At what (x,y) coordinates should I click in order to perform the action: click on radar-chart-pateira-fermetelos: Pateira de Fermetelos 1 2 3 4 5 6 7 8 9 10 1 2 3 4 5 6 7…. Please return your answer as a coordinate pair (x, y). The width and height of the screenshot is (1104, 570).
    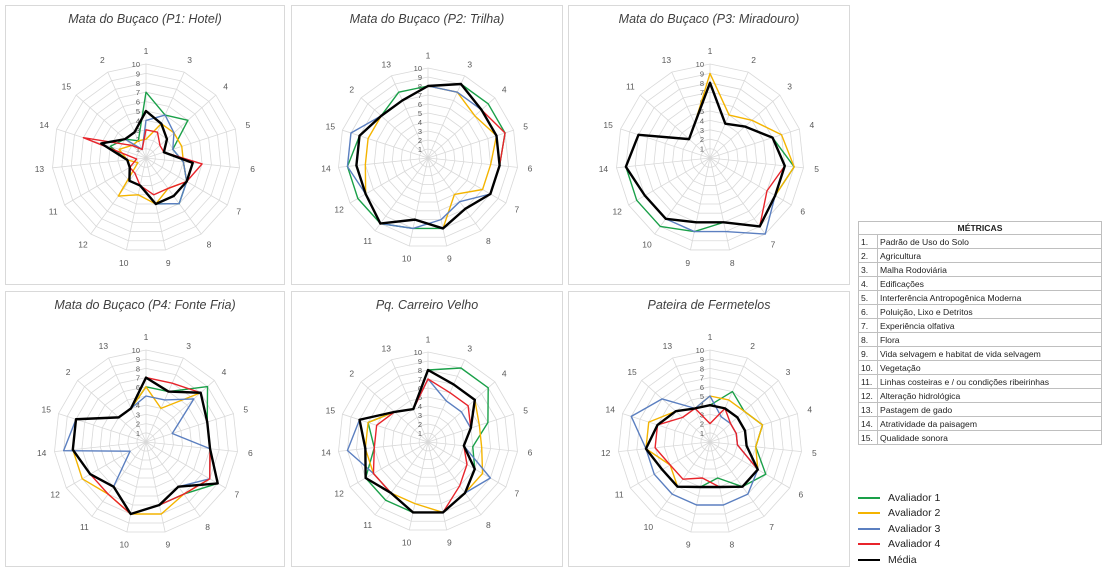
    Looking at the image, I should click on (709, 429).